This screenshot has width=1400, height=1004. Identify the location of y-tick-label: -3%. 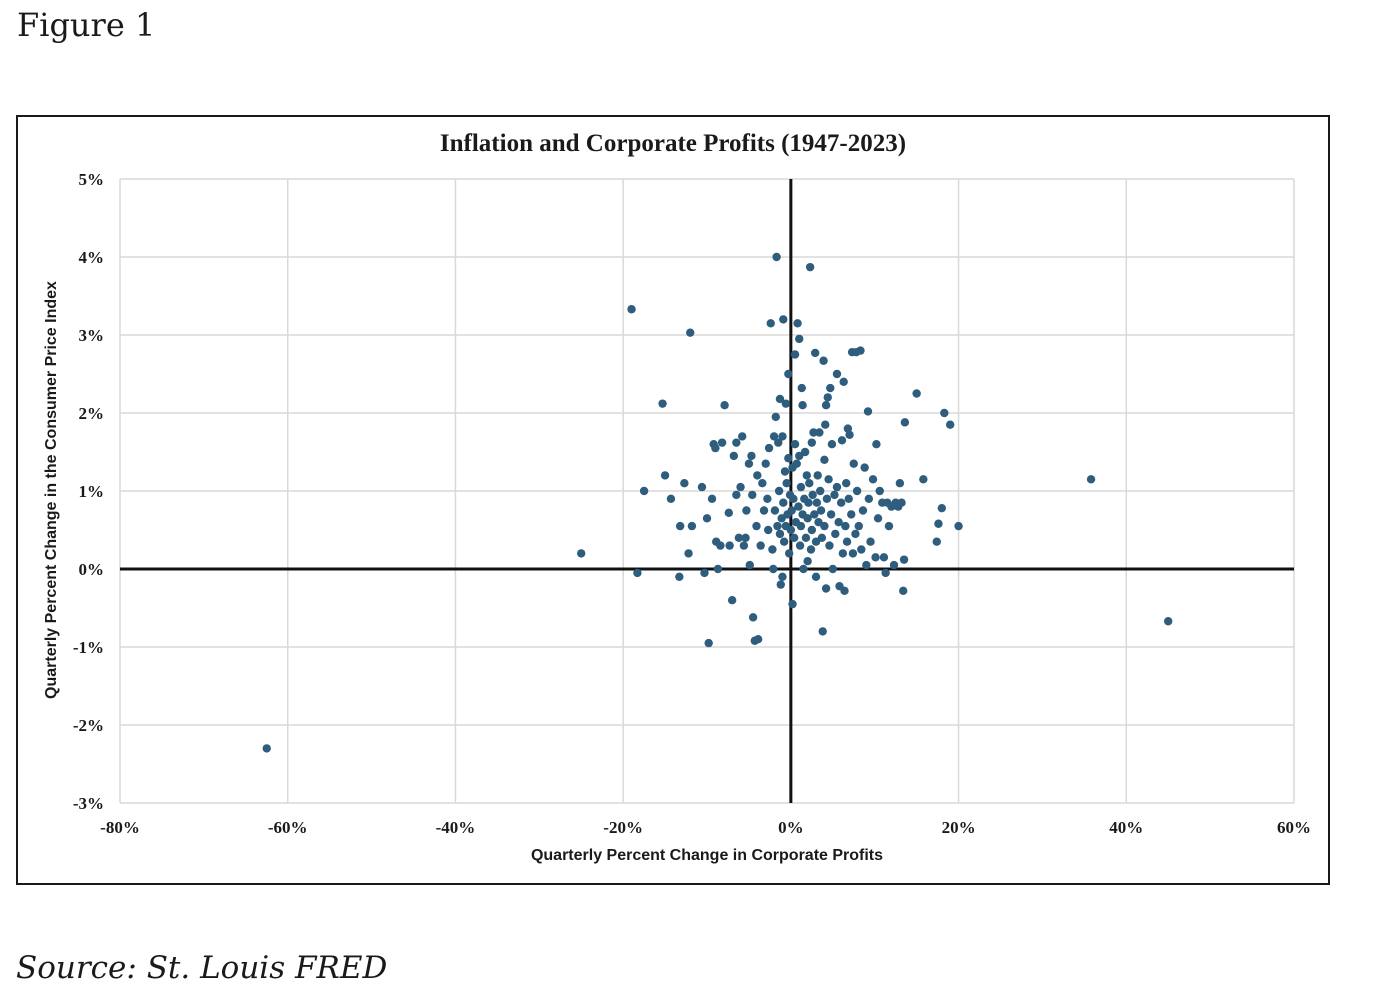
(88, 803).